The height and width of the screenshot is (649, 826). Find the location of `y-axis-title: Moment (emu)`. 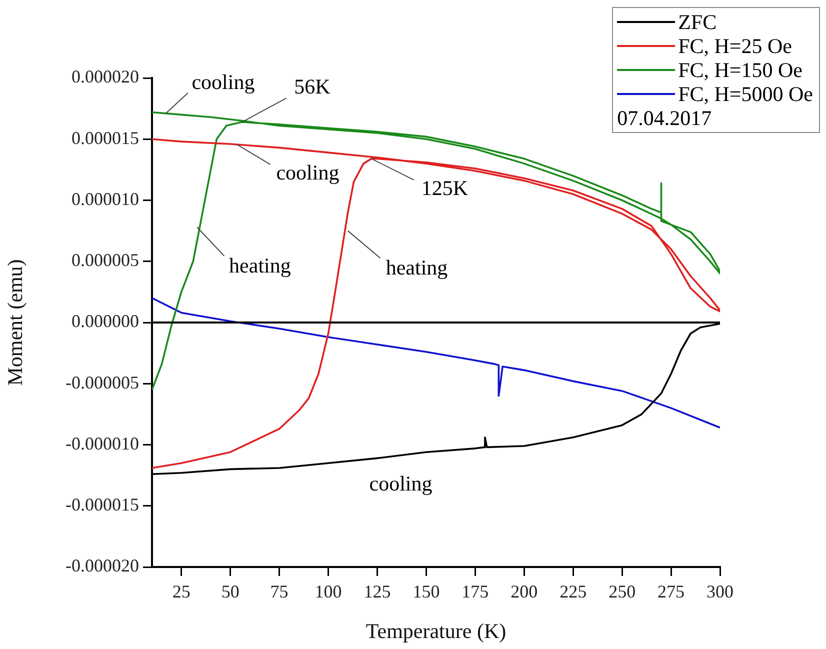

y-axis-title: Moment (emu) is located at coordinates (15, 322).